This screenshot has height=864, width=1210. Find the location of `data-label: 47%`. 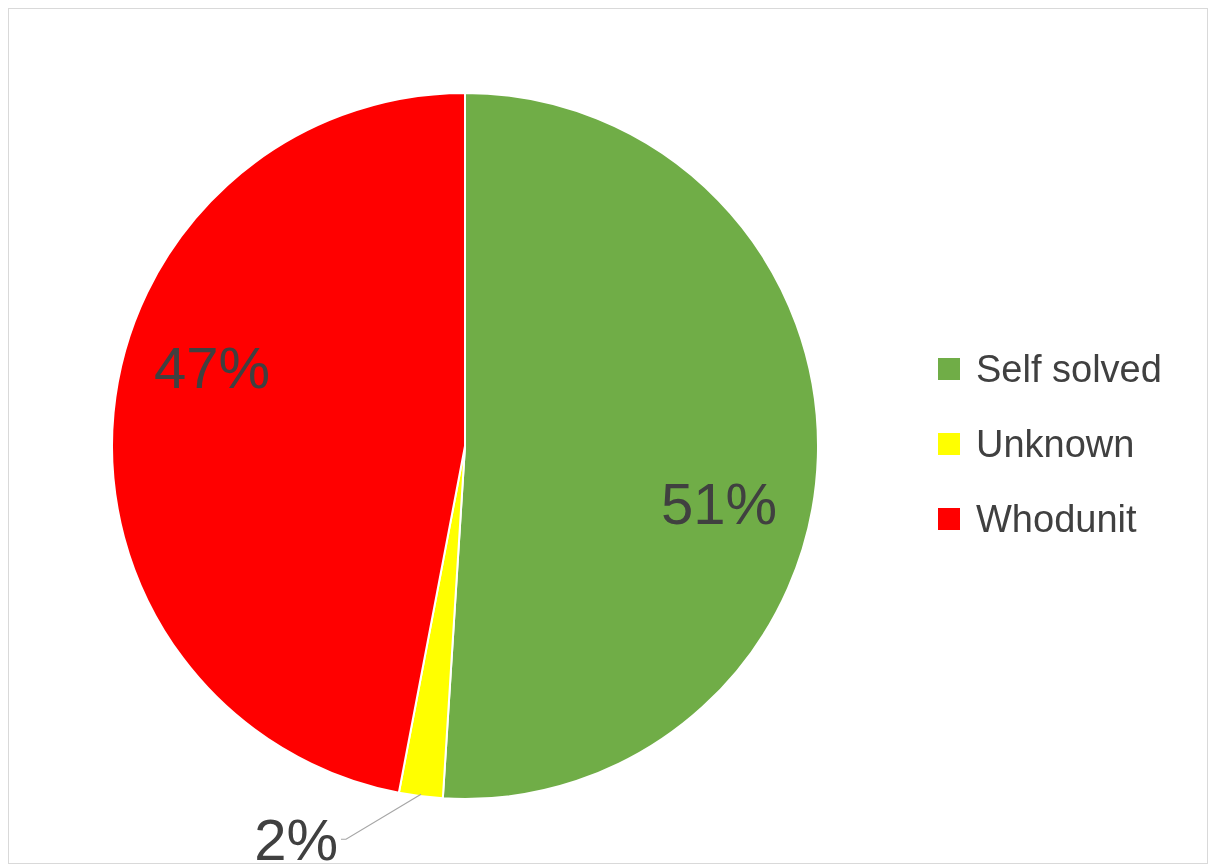

data-label: 47% is located at coordinates (212, 367).